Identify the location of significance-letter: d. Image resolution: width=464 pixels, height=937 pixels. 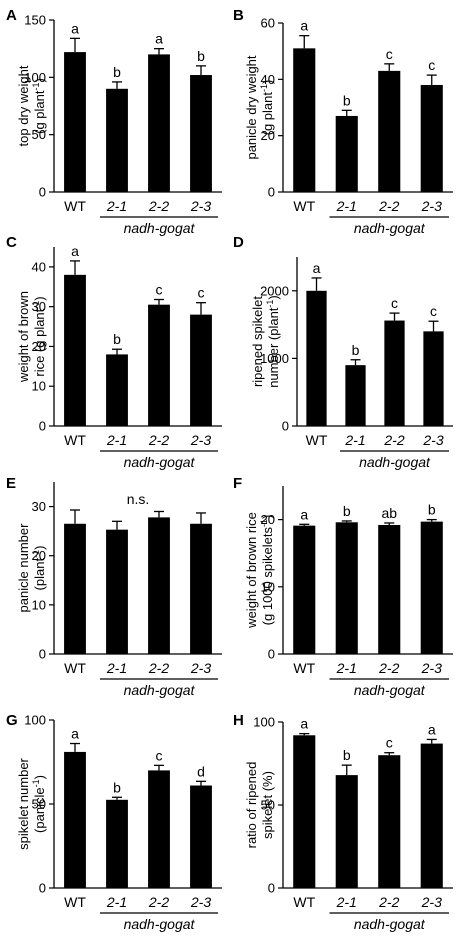
(201, 771).